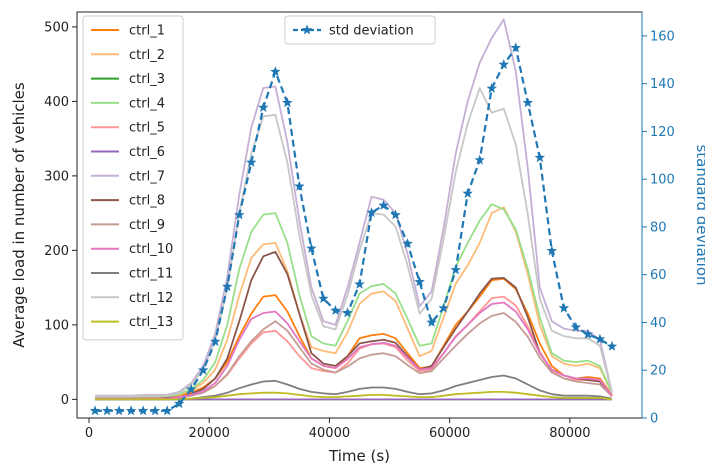  Describe the element at coordinates (662, 84) in the screenshot. I see `right-y-tick-label: 140` at that location.